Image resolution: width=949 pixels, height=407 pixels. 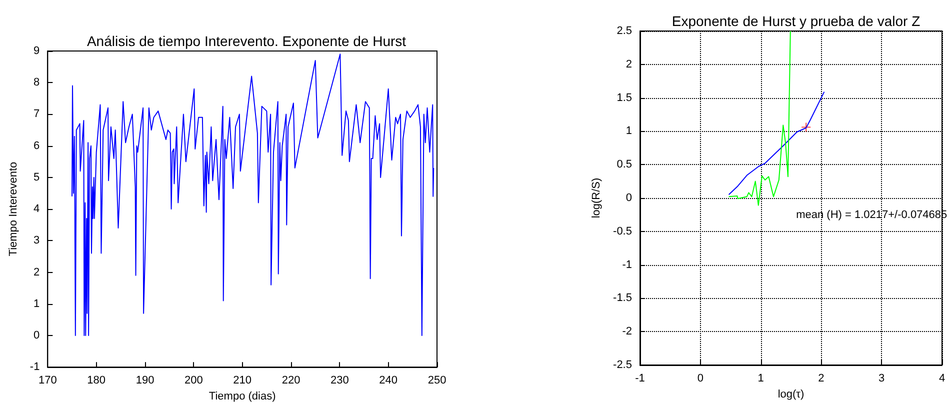 I want to click on y-tick-label: 9, so click(x=37, y=51).